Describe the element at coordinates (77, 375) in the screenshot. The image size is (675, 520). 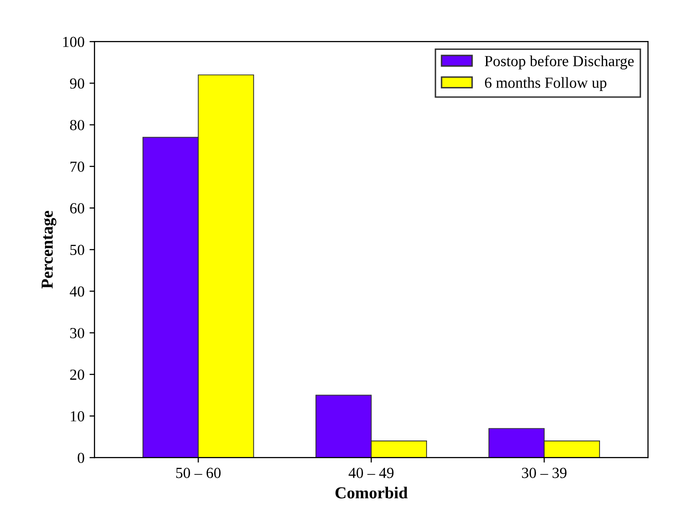
I see `y-tick-label: 20` at that location.